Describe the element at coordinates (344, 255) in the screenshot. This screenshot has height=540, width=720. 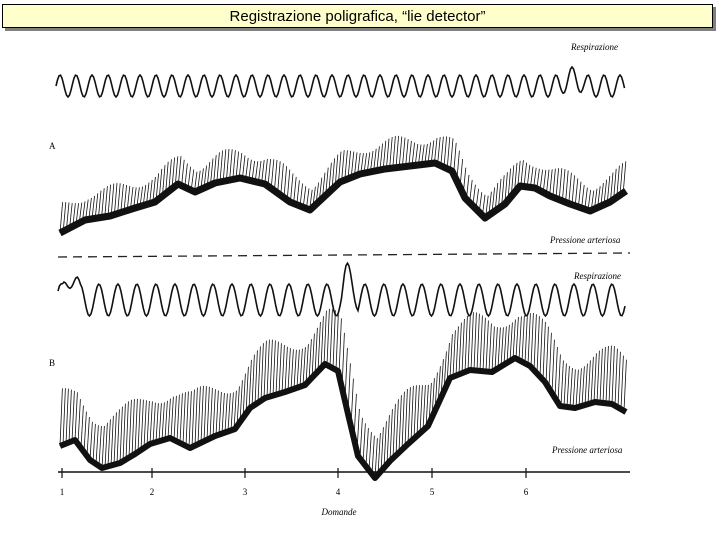
I see `panel-separator` at that location.